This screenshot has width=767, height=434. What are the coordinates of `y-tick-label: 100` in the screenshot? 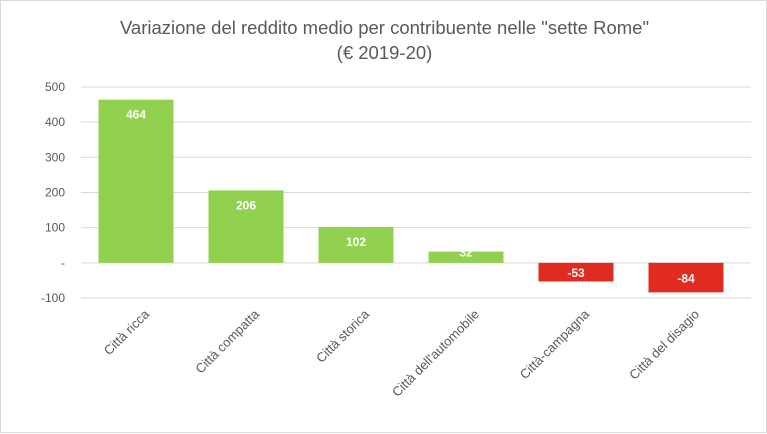 It's located at (55, 228).